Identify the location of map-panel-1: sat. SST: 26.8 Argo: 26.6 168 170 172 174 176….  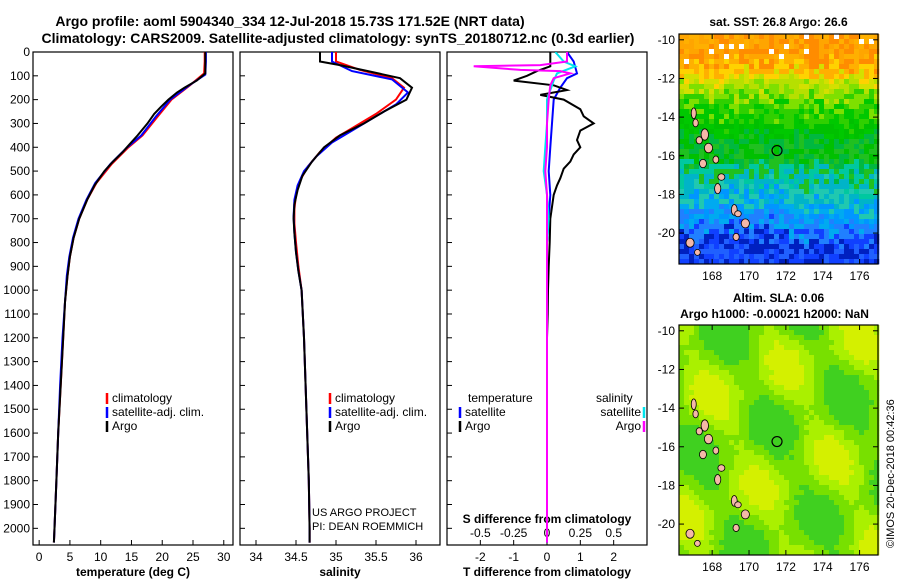
(769, 149).